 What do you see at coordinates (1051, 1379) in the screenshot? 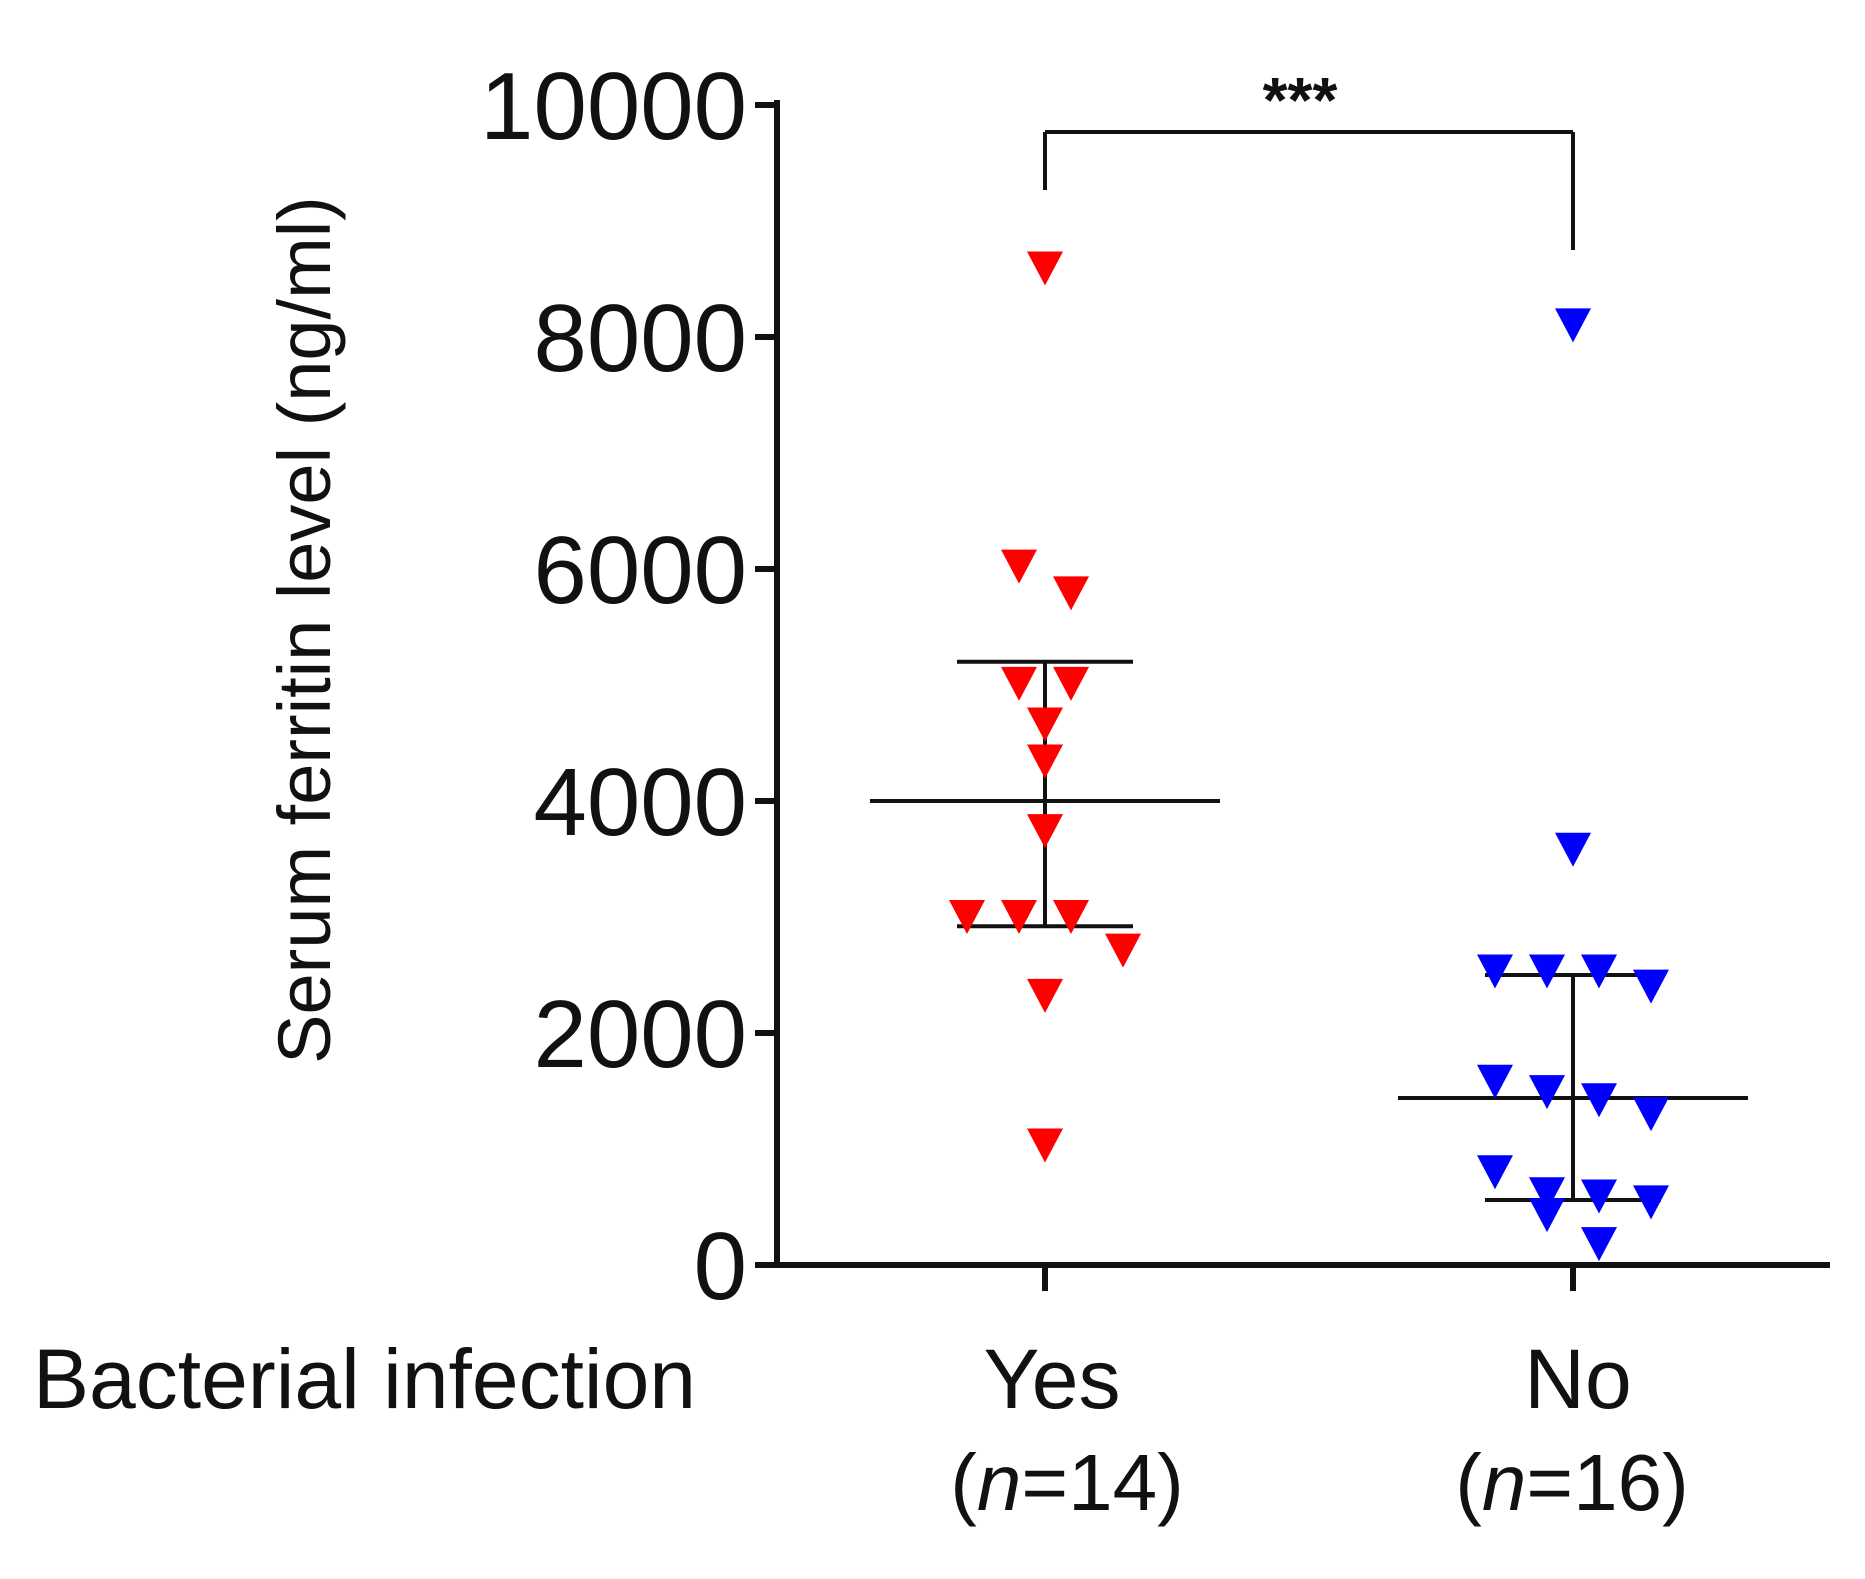
I see `group-label-yes: Yes` at bounding box center [1051, 1379].